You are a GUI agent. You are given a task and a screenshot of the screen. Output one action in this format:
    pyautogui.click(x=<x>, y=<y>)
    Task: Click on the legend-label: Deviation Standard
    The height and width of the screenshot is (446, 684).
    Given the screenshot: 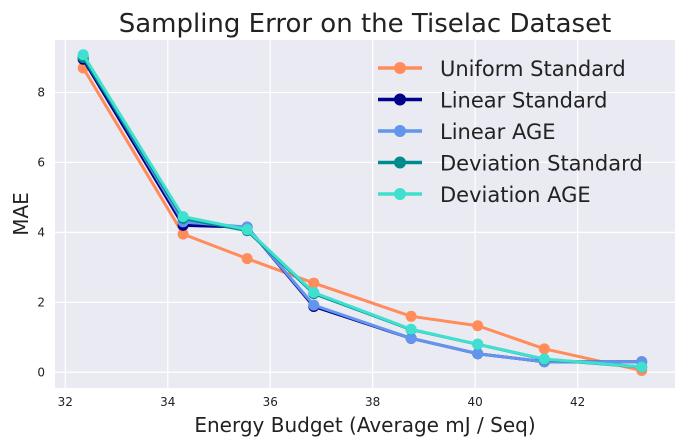 What is the action you would take?
    pyautogui.click(x=541, y=164)
    